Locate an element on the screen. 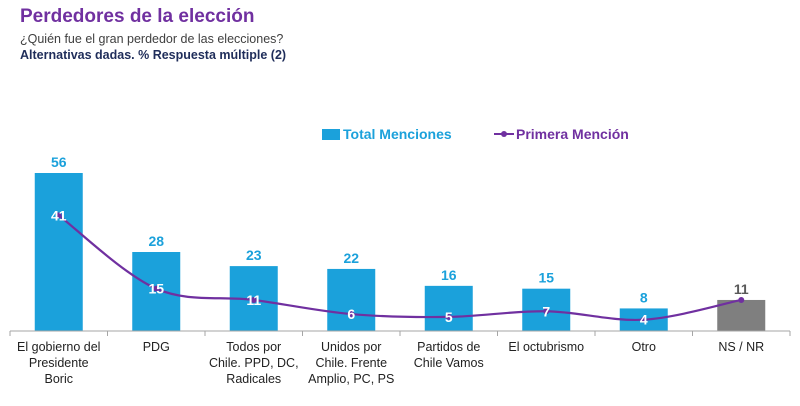 This screenshot has height=406, width=800. line-value-label: 11 is located at coordinates (253, 300).